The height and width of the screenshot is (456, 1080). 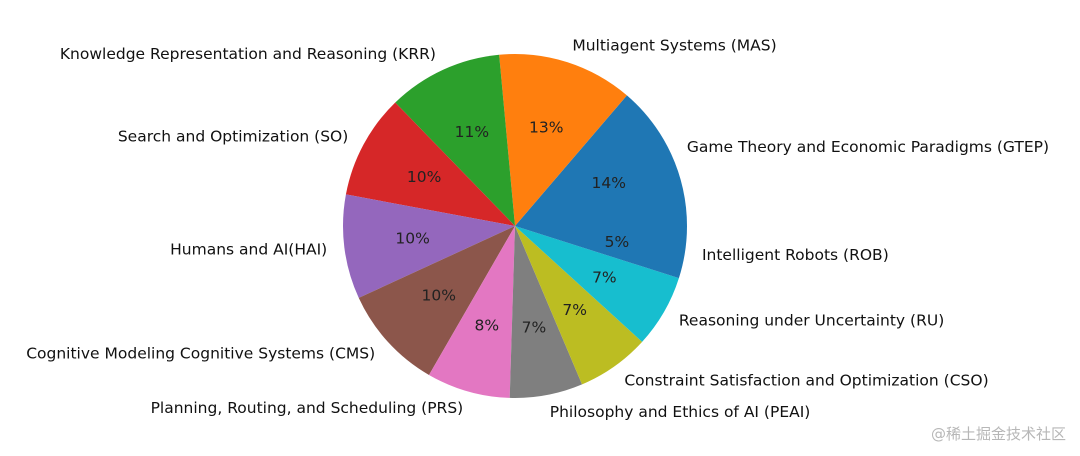 I want to click on slice-category-label: Humans and AI(HAI), so click(x=248, y=249).